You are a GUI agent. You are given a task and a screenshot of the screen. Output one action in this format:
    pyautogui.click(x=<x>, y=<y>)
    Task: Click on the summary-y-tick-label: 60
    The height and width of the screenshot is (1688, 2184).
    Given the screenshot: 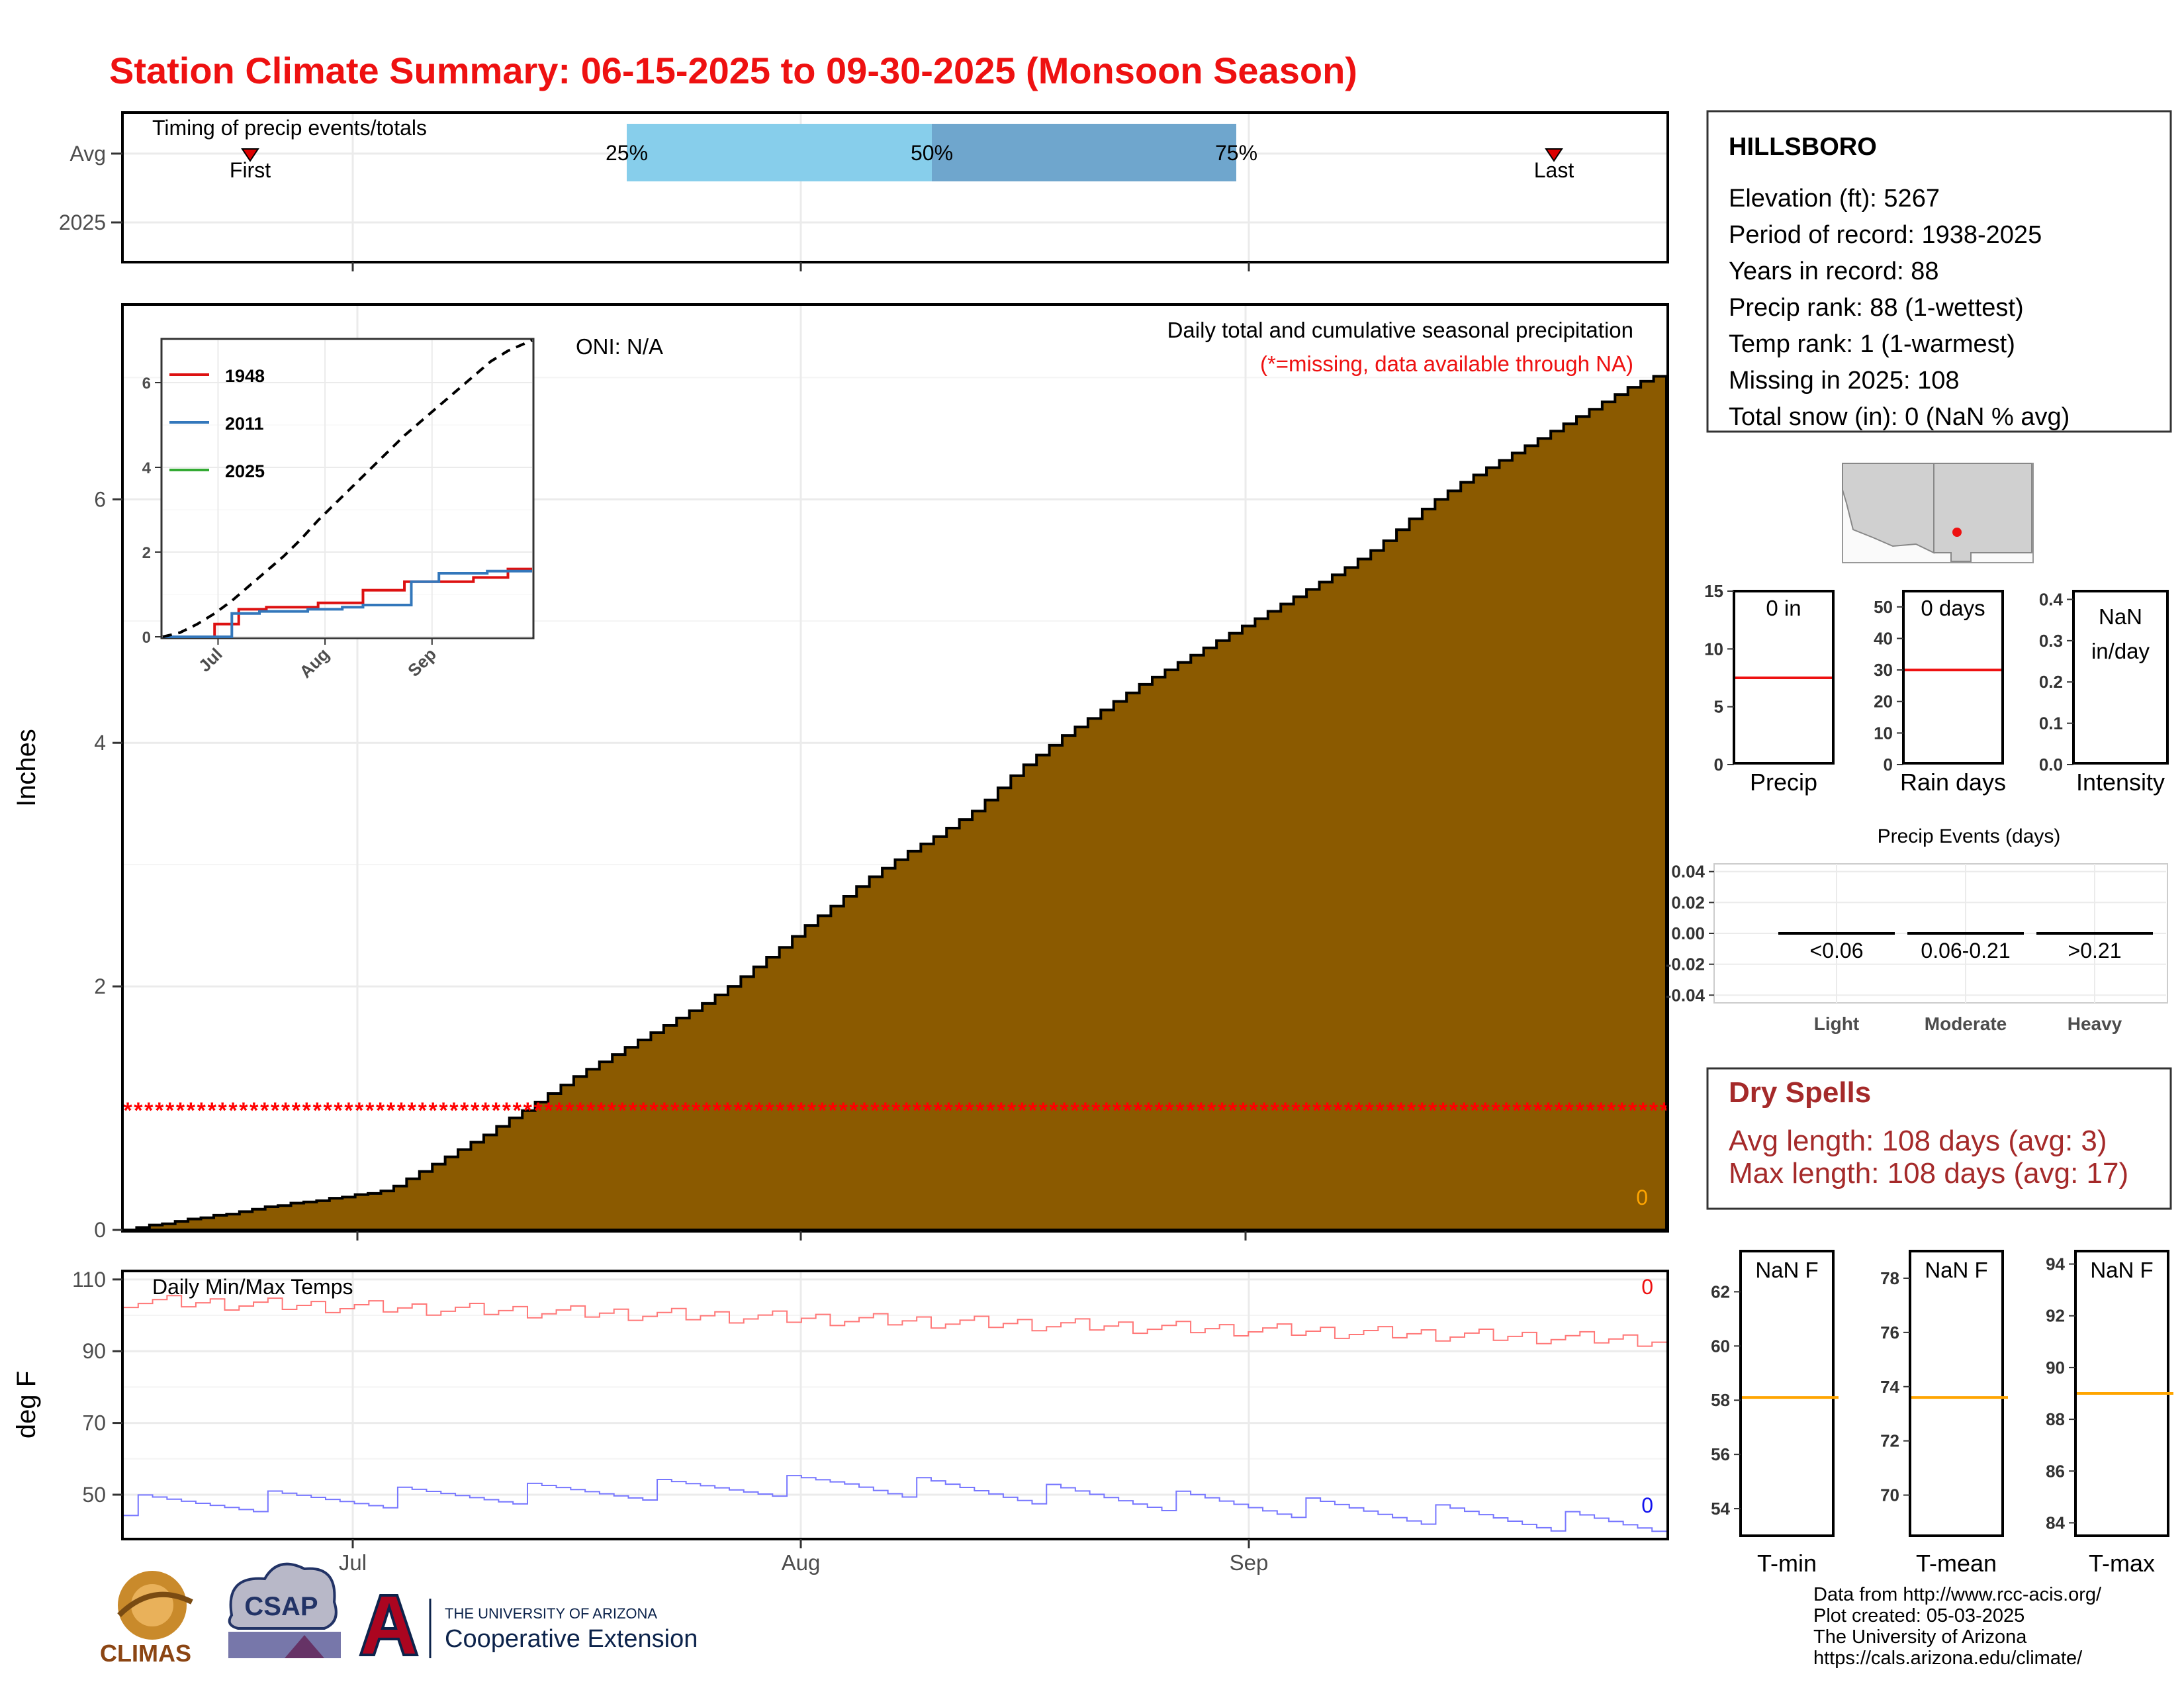 What is the action you would take?
    pyautogui.click(x=1720, y=1346)
    